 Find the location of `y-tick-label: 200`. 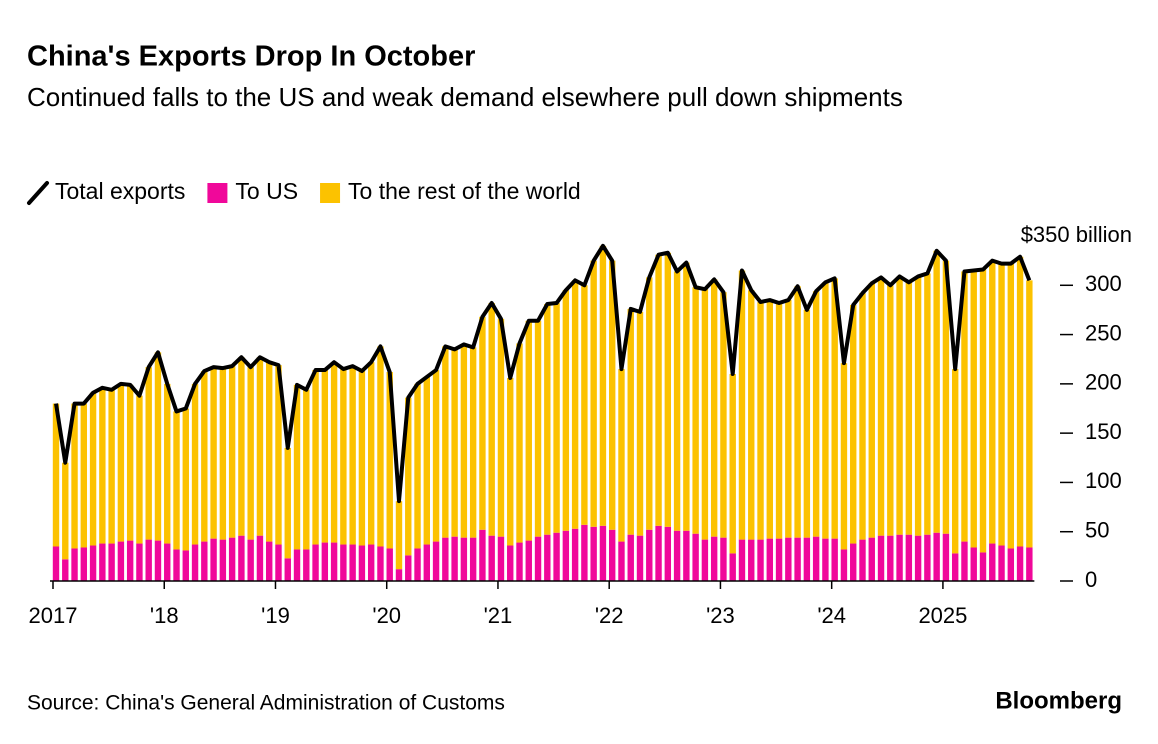

y-tick-label: 200 is located at coordinates (1103, 382).